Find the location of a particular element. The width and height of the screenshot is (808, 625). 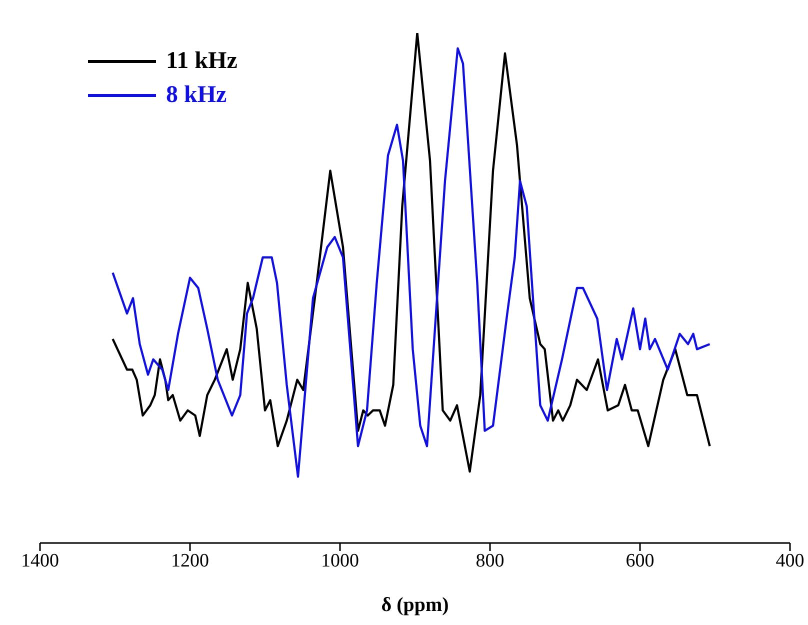

x-tick-label: 600 is located at coordinates (640, 561).